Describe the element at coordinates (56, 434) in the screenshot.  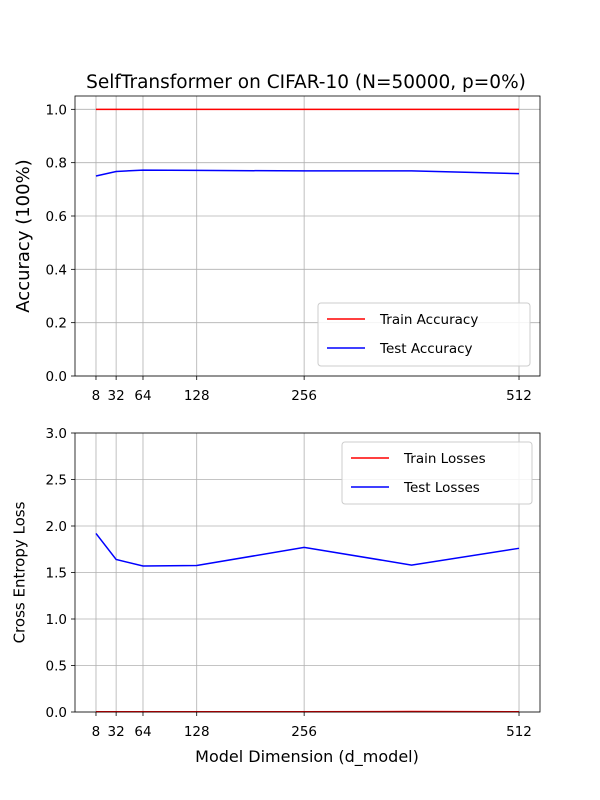
I see `y-tick-label: 3.0` at that location.